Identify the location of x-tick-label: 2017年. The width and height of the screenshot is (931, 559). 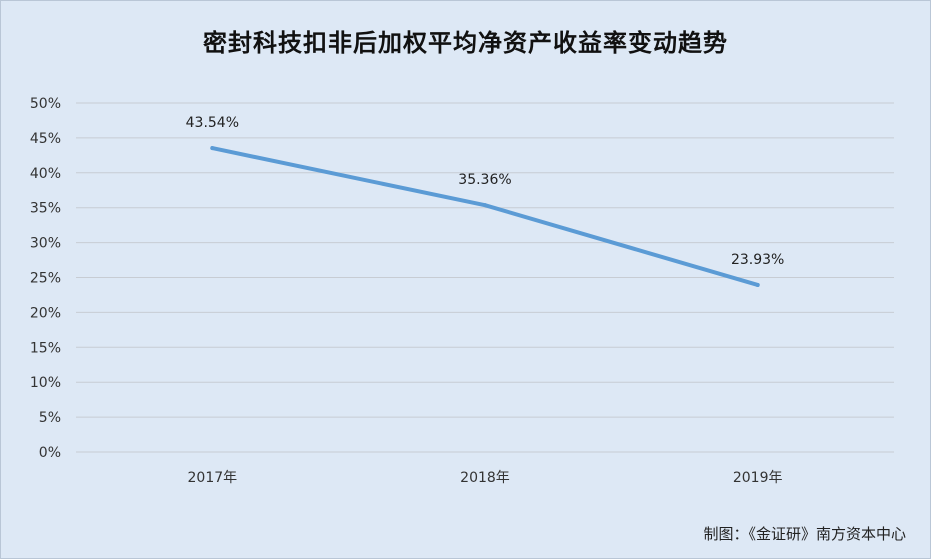
(213, 478).